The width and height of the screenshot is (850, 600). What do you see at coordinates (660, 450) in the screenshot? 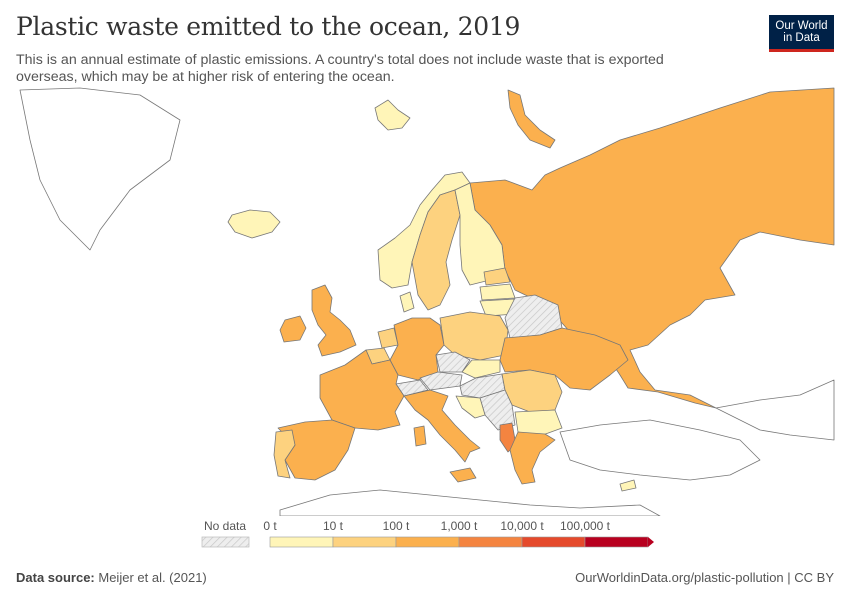
I see `land-turkey` at bounding box center [660, 450].